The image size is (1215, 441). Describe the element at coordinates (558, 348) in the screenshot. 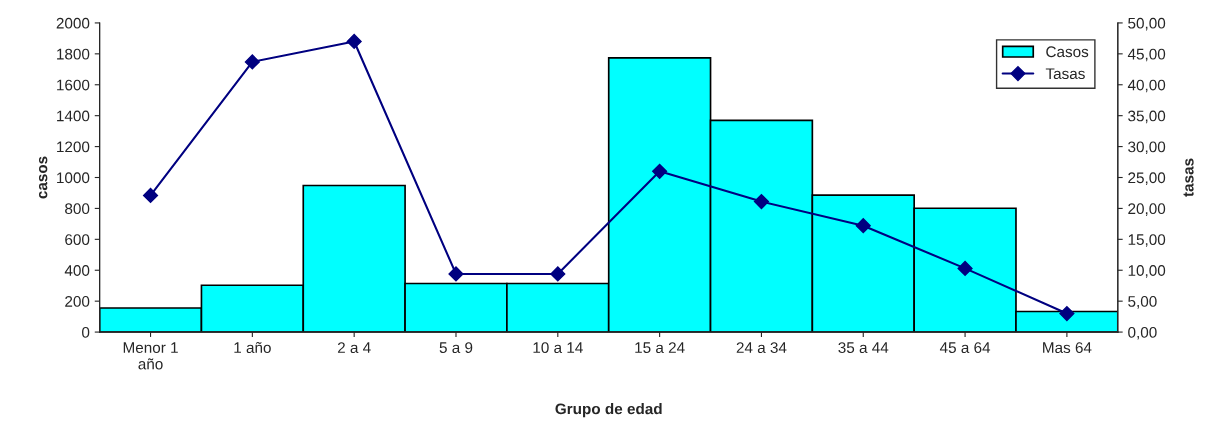

I see `x-tick-label: 10 a 14` at that location.